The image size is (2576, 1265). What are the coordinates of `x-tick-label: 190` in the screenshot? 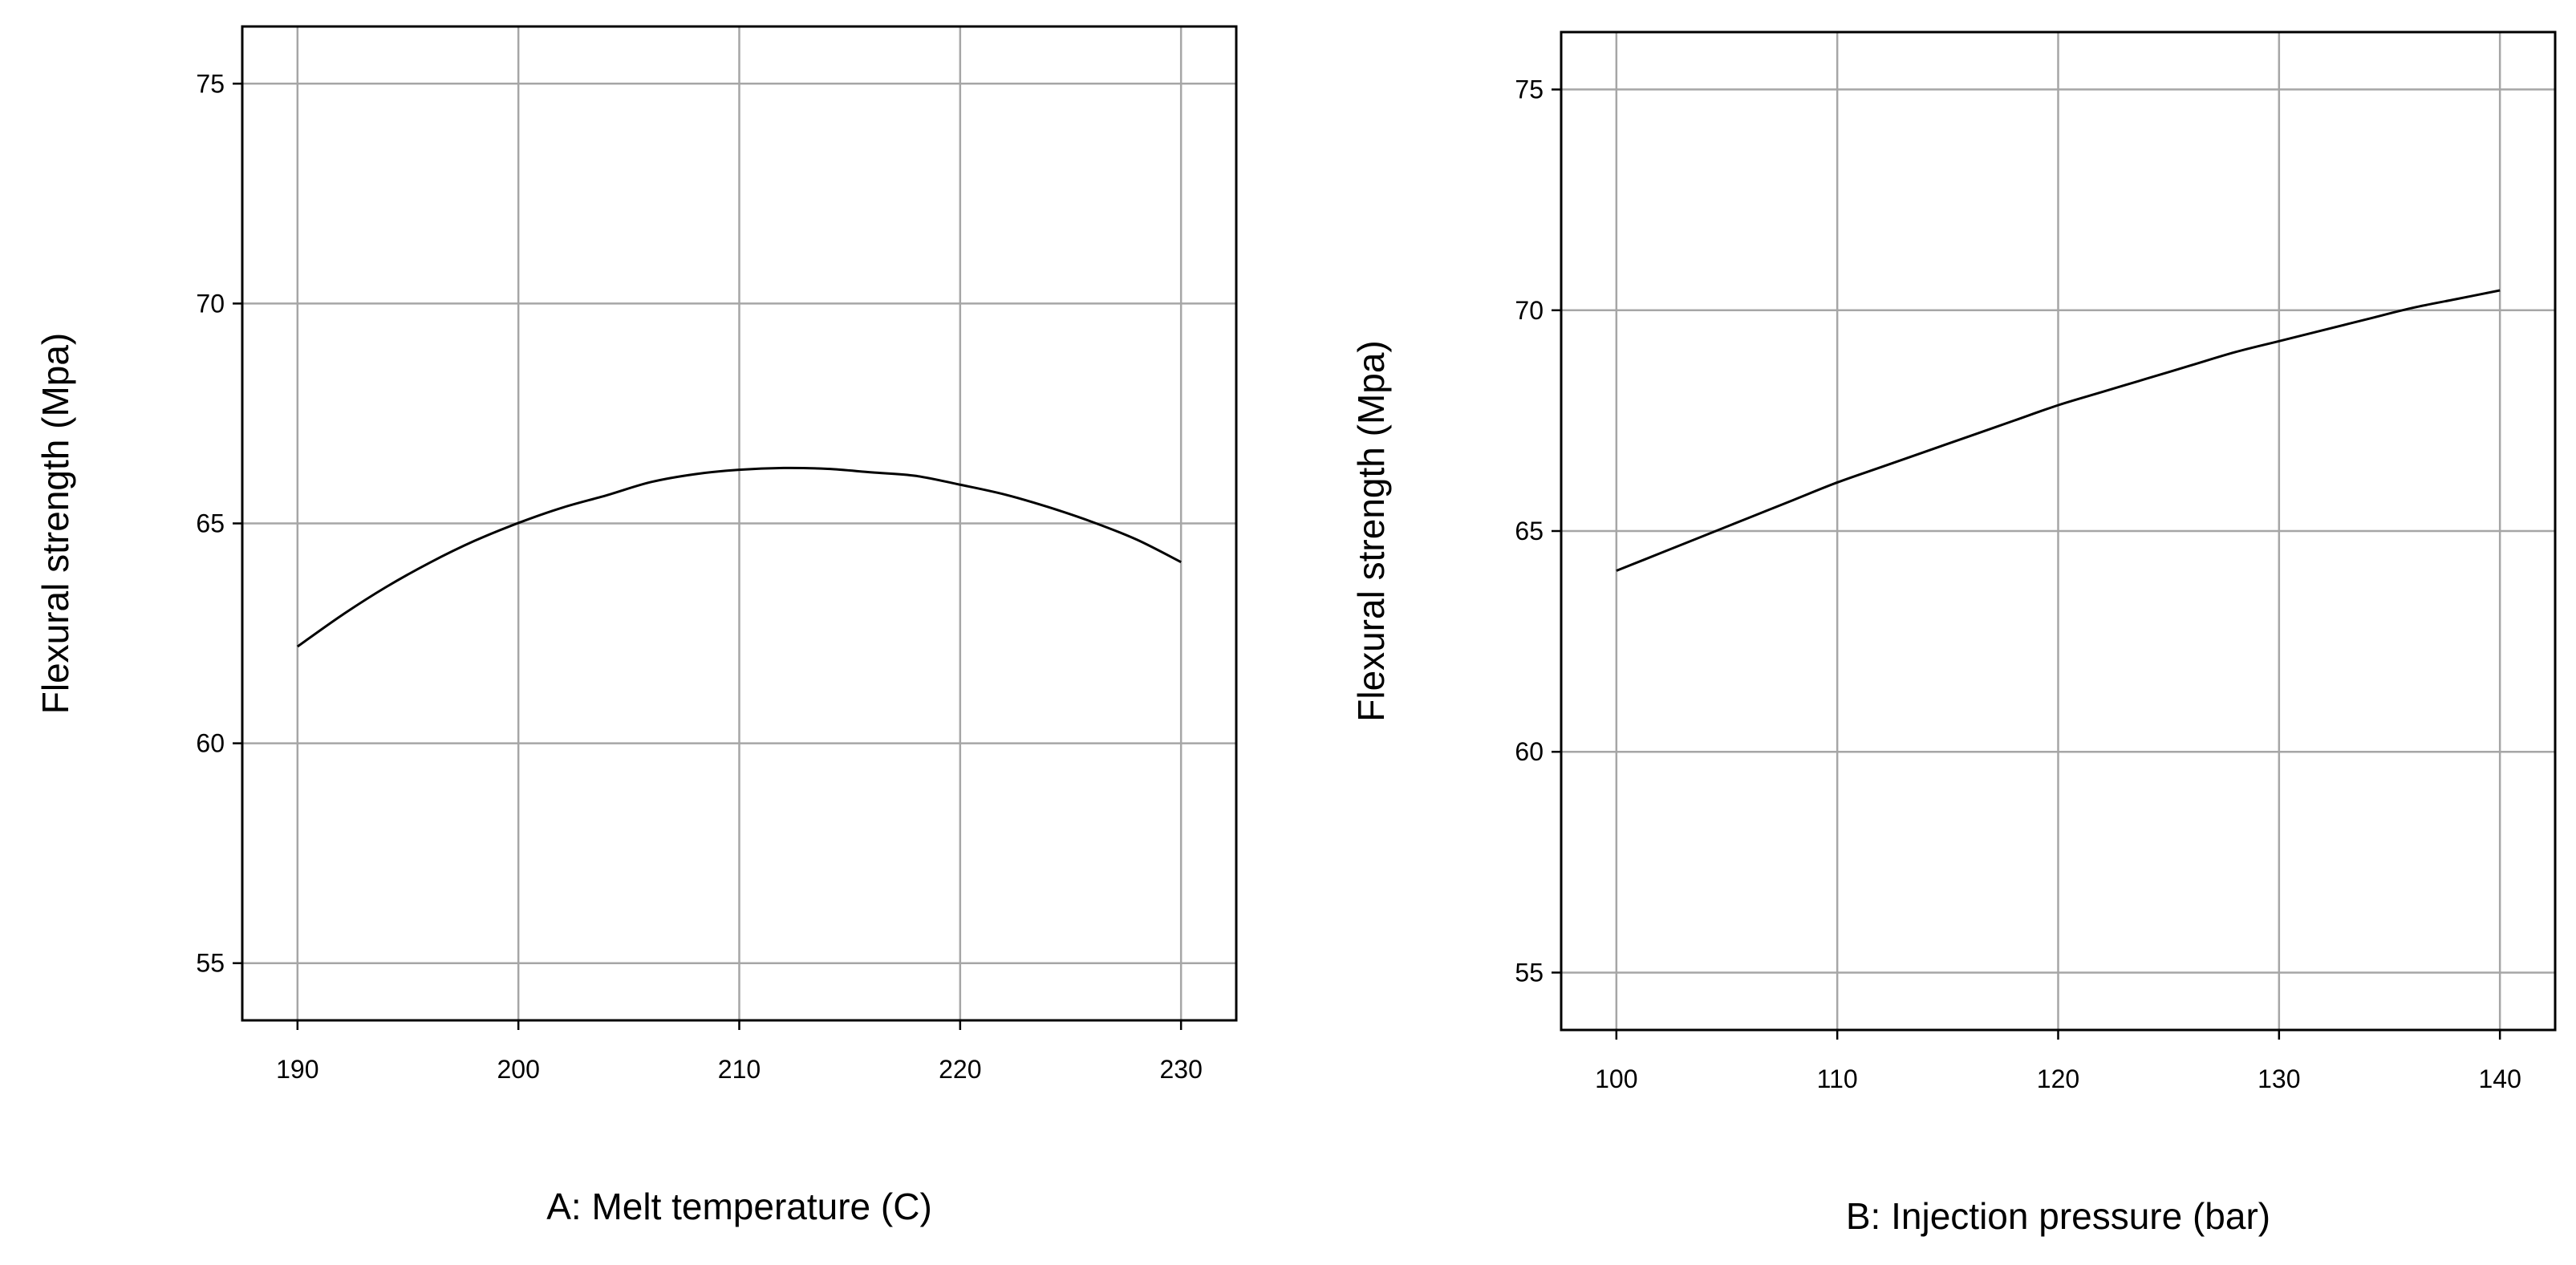 It's located at (297, 1069).